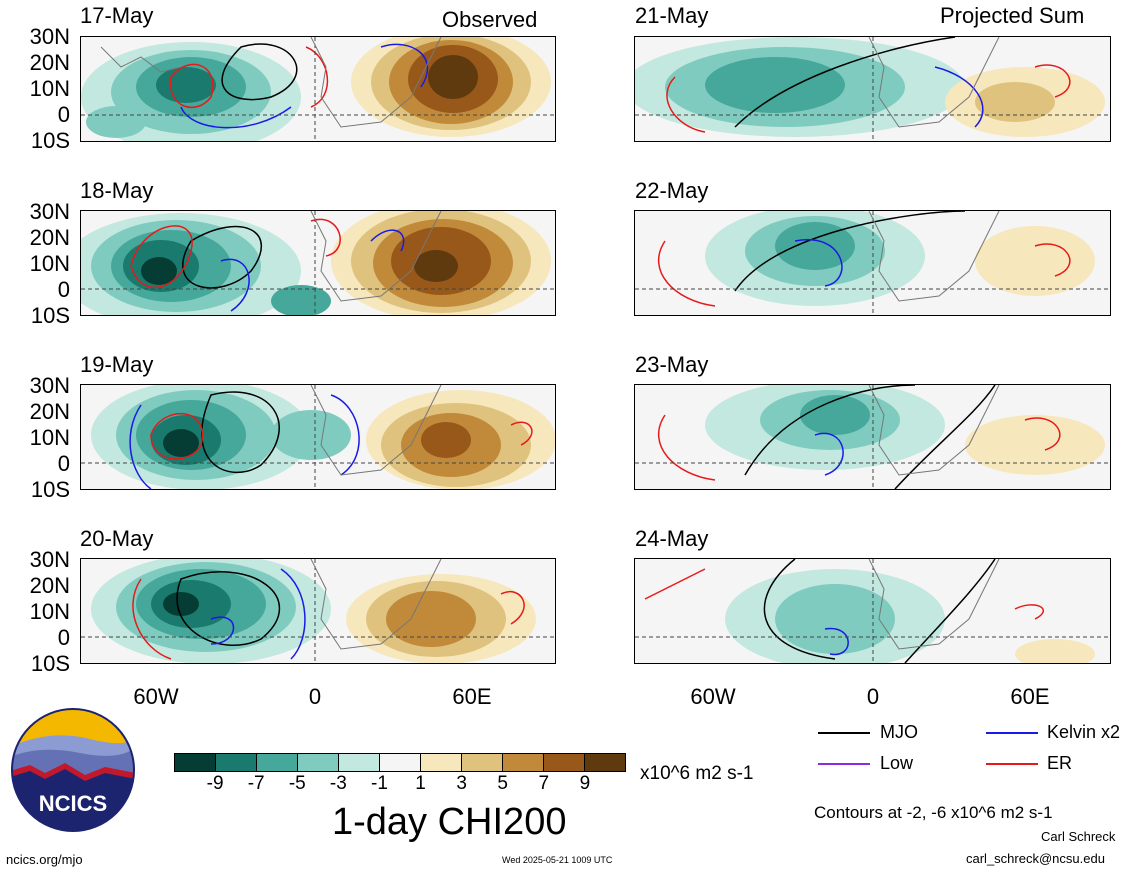 This screenshot has height=872, width=1135. I want to click on author-name: Carl Schreck, so click(1078, 836).